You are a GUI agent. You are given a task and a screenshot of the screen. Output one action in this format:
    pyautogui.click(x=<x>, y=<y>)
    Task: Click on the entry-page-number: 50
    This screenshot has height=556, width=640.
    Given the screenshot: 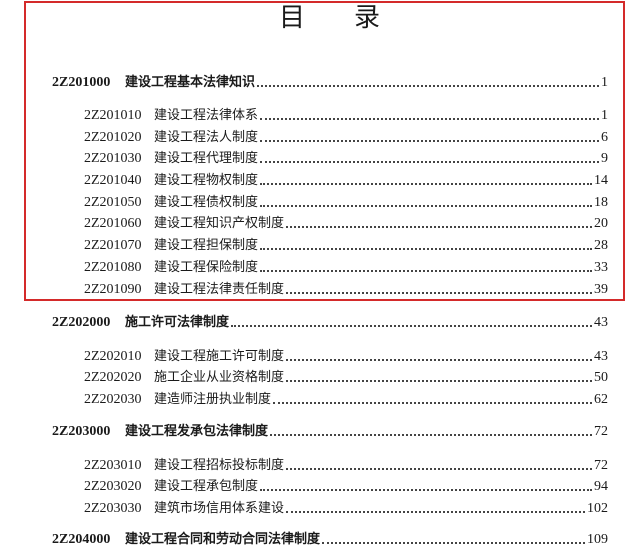 What is the action you would take?
    pyautogui.click(x=601, y=377)
    